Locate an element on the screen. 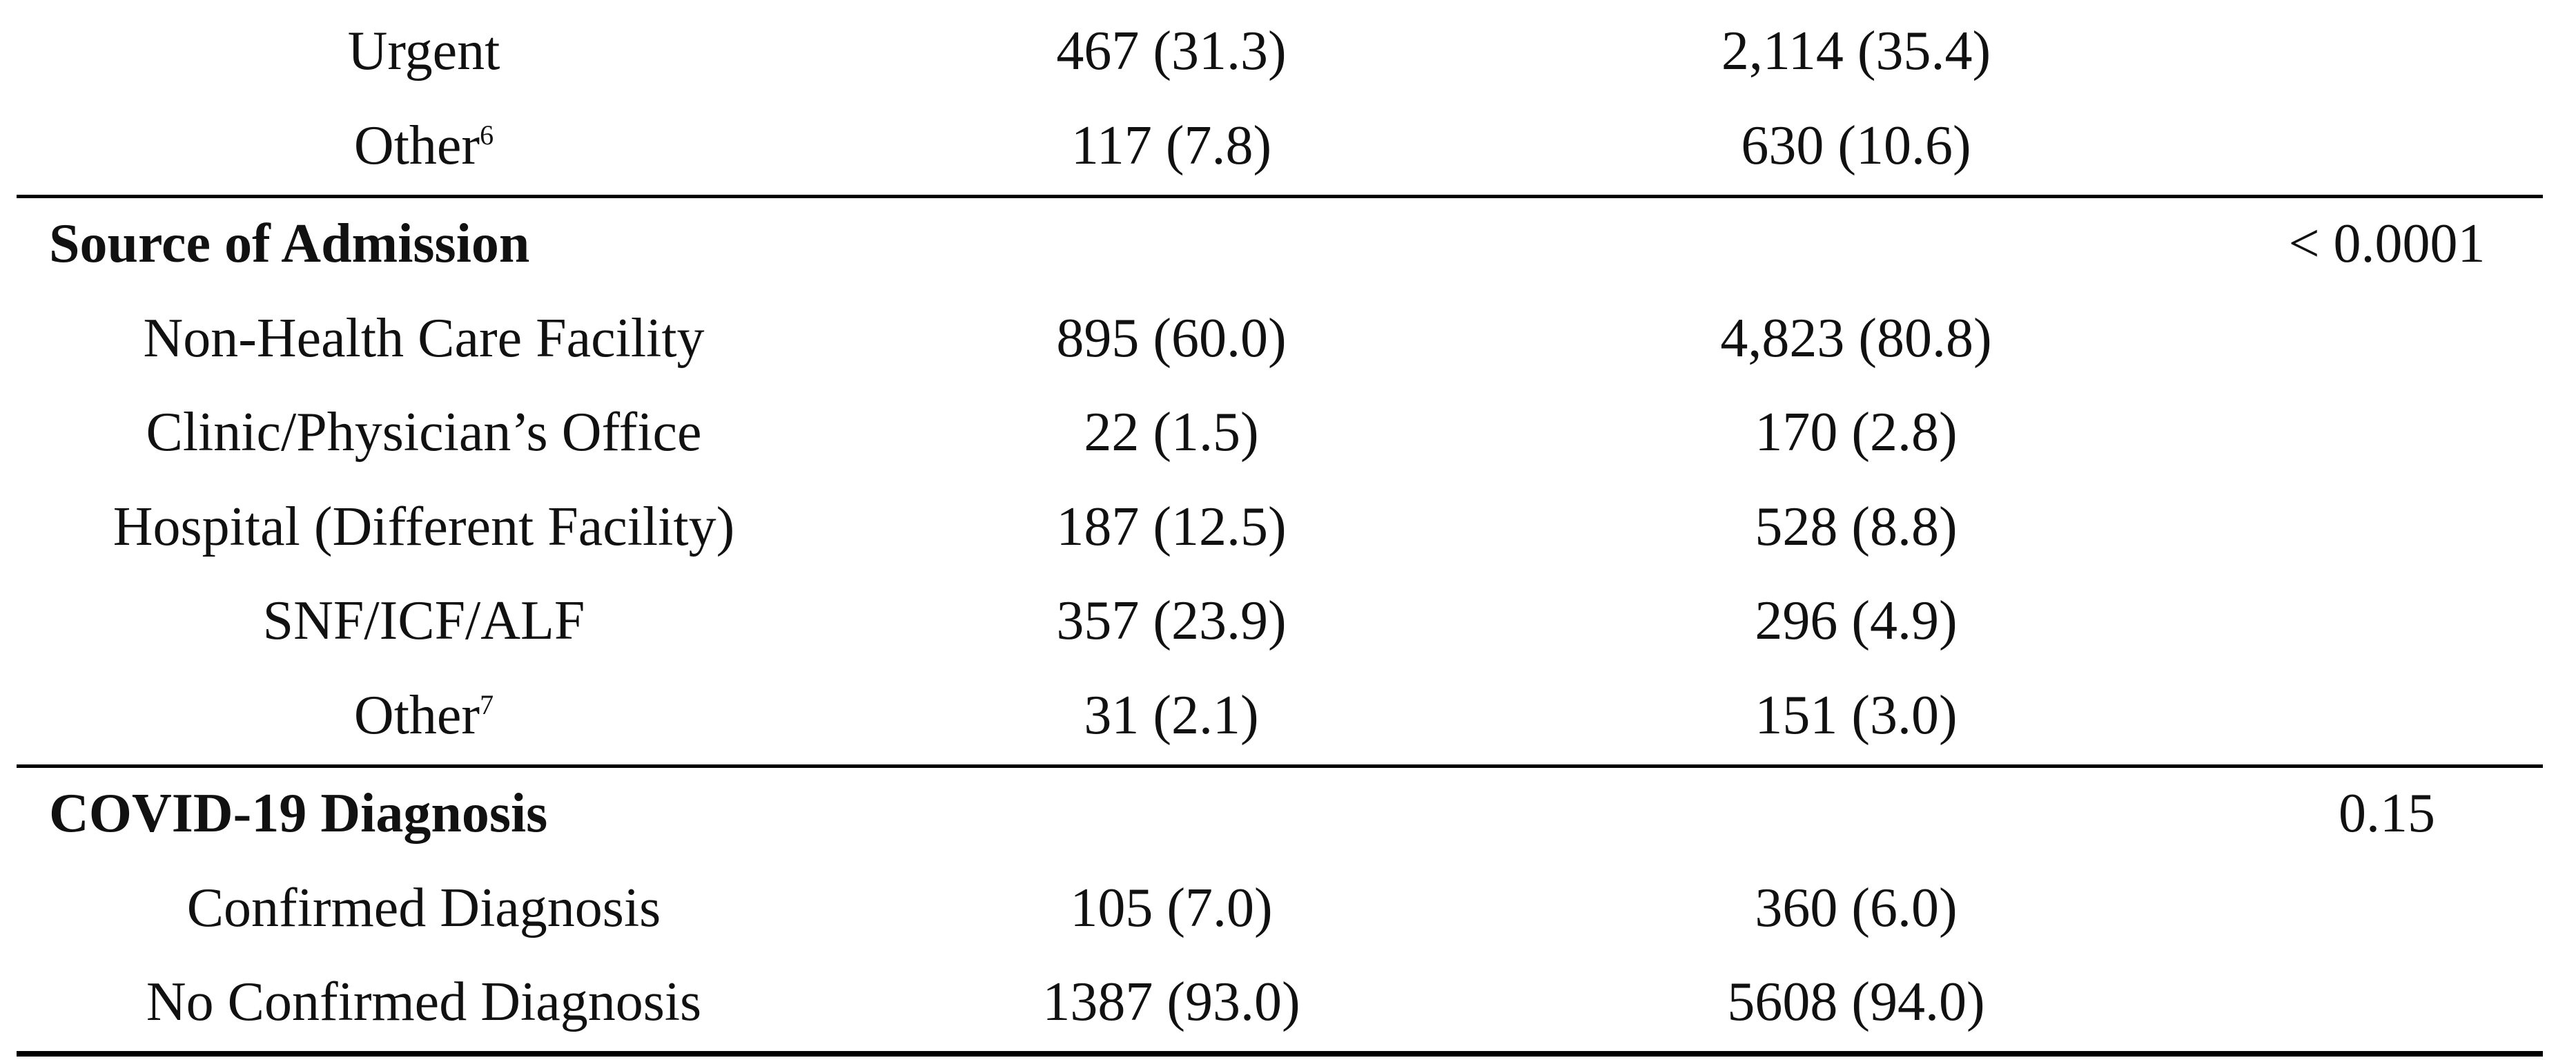 Image resolution: width=2576 pixels, height=1060 pixels. row-label-text: No Confirmed Diagnosis is located at coordinates (424, 1002).